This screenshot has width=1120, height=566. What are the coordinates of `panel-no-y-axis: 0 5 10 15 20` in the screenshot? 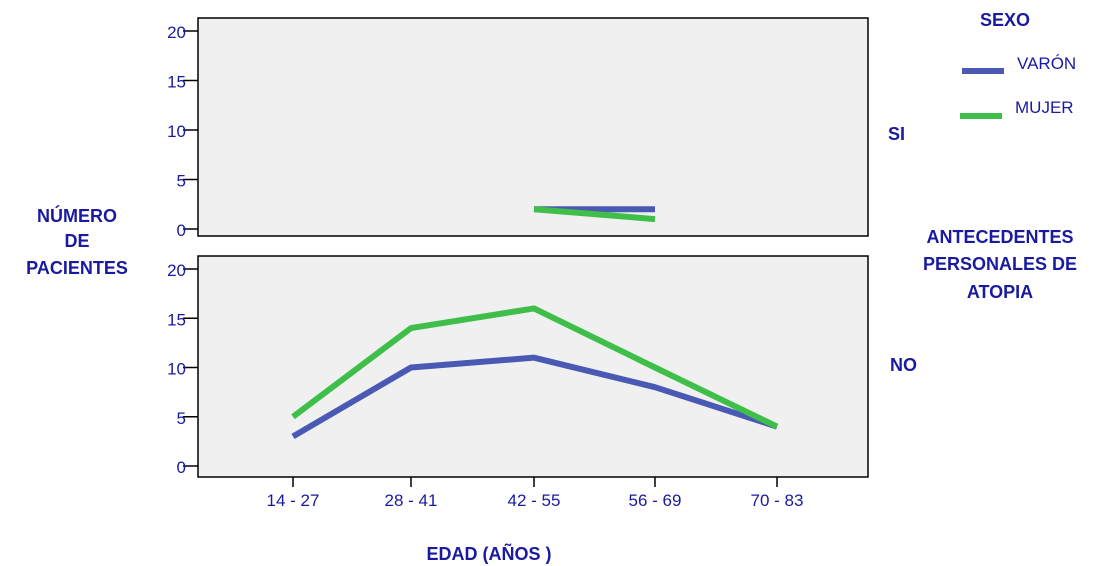 It's located at (182, 369).